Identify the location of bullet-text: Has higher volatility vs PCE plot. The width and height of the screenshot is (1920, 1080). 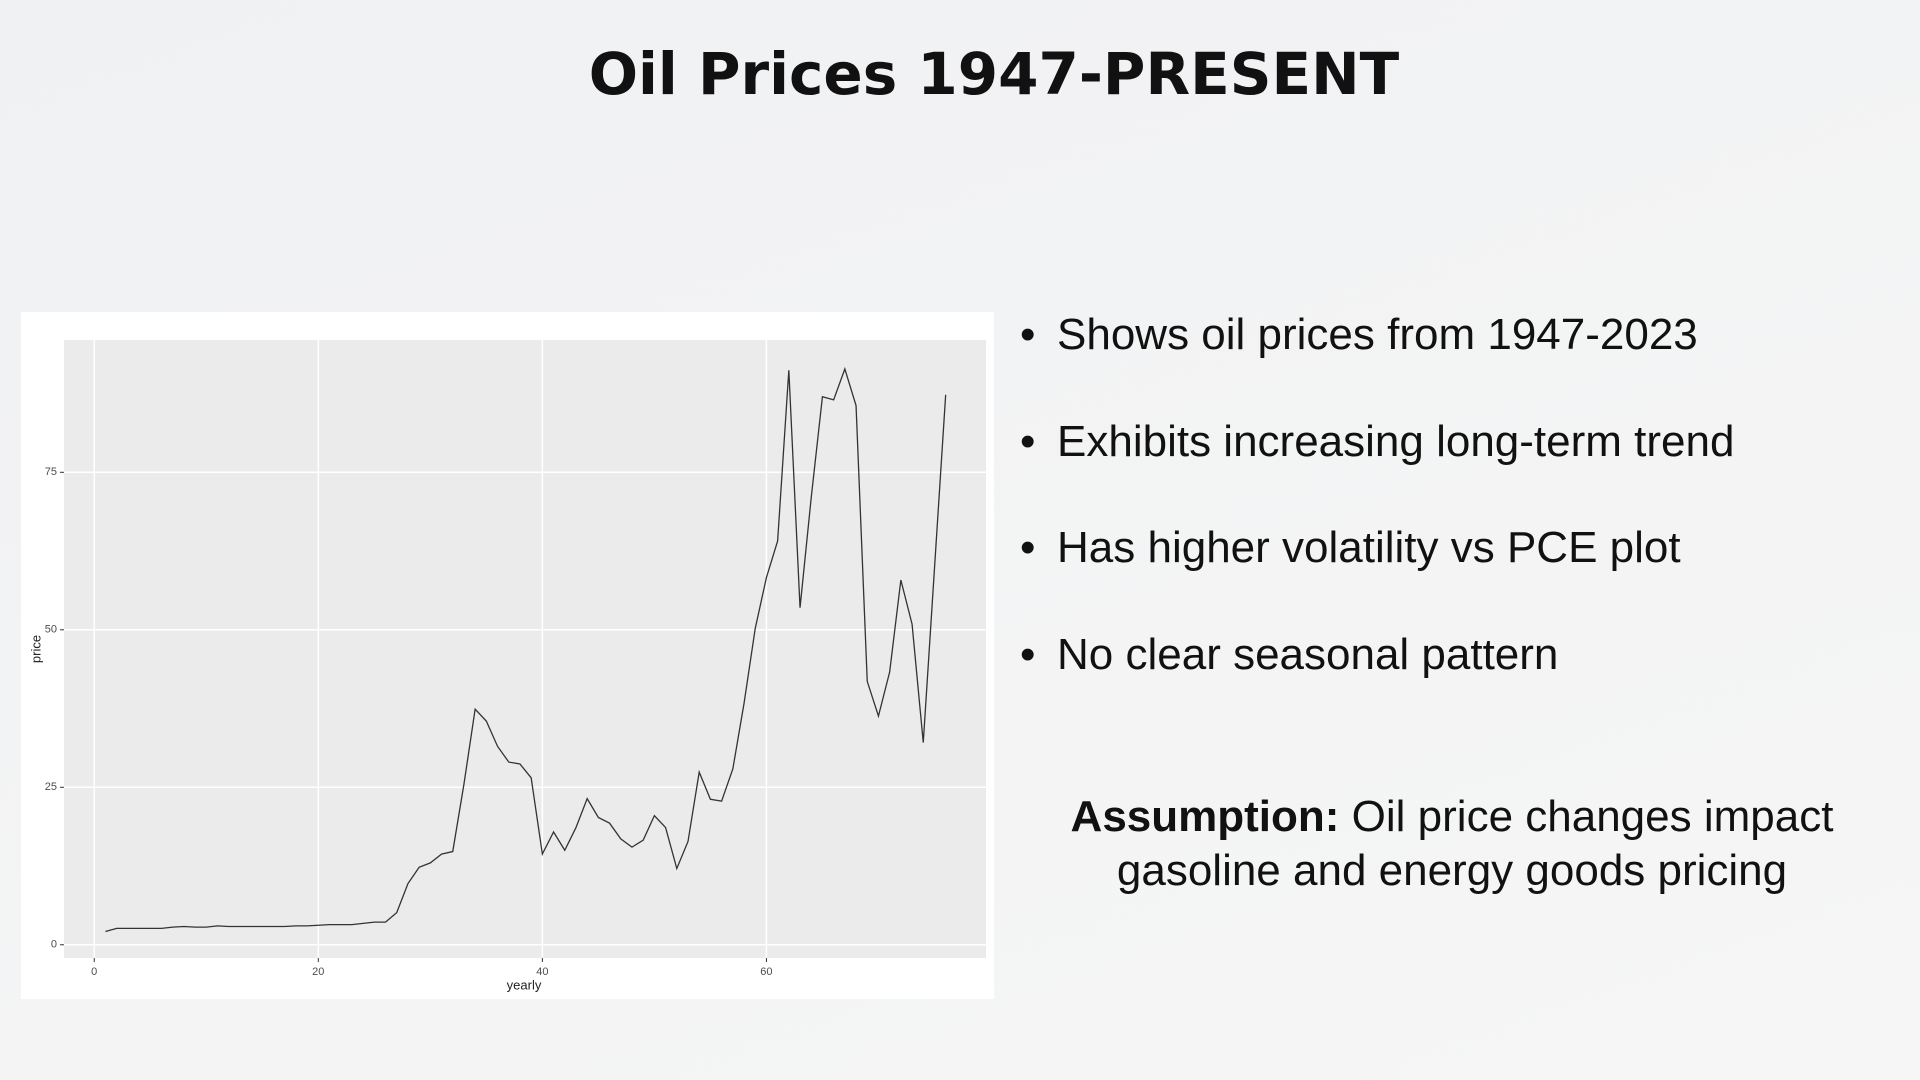
(1369, 547).